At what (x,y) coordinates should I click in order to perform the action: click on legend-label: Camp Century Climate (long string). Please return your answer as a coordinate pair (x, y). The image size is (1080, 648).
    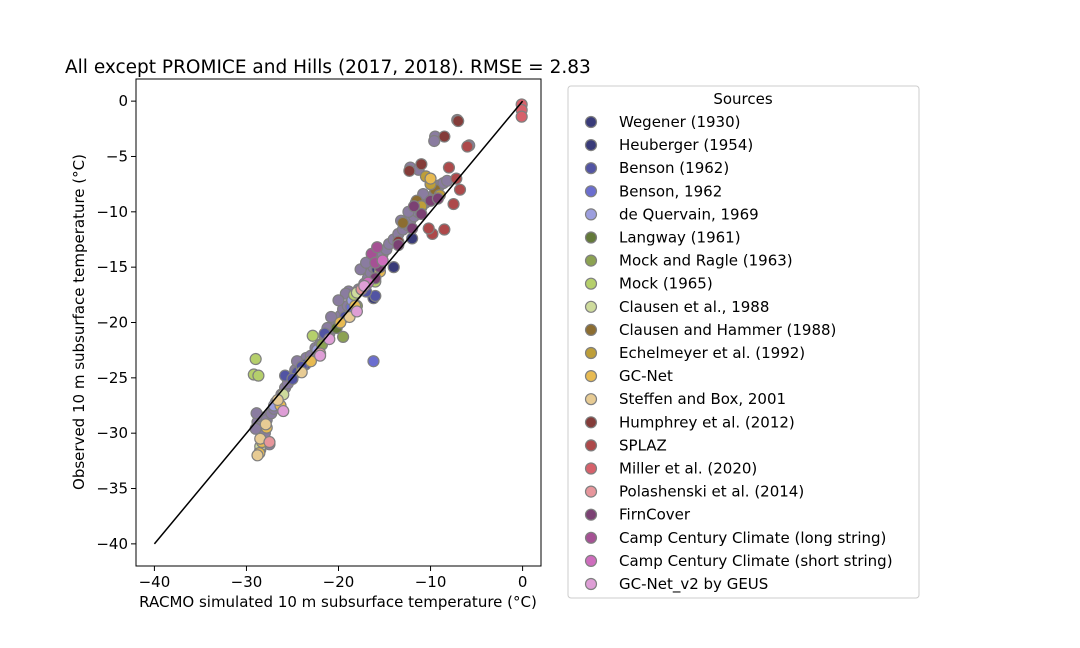
    Looking at the image, I should click on (752, 538).